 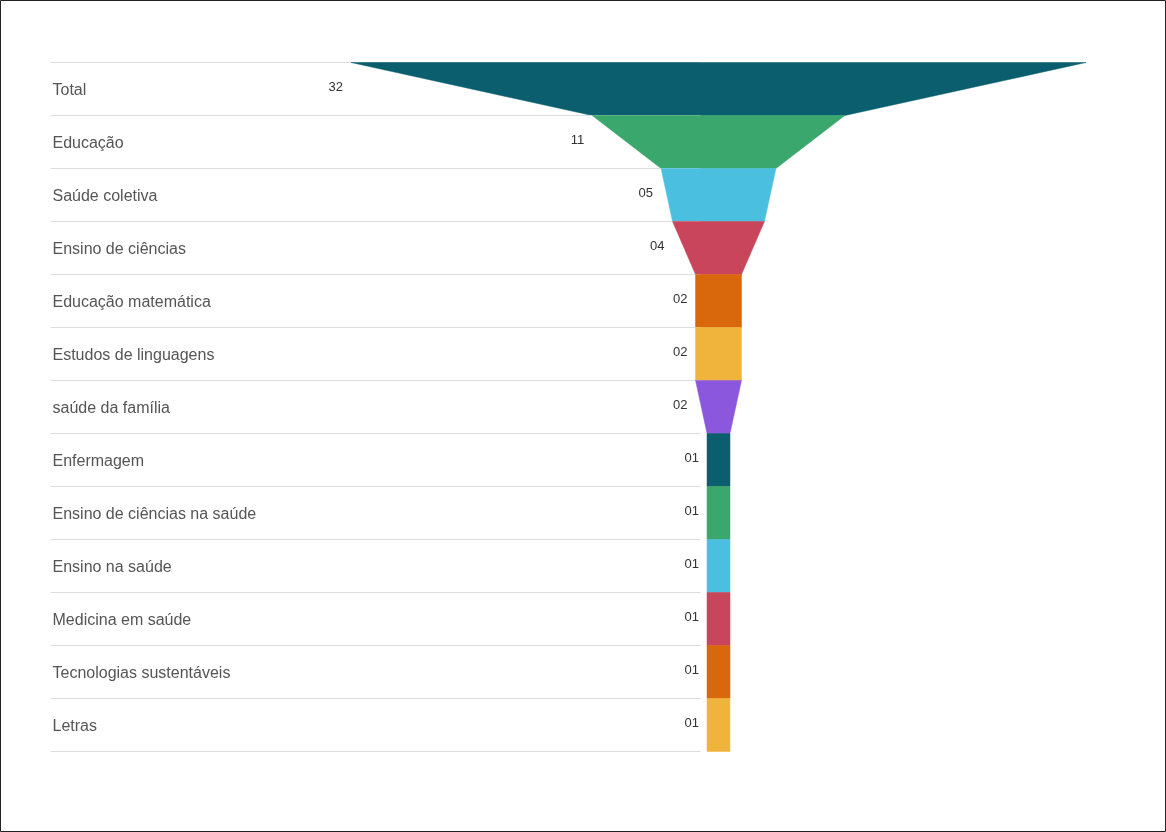 What do you see at coordinates (154, 513) in the screenshot?
I see `category-label: Ensino de ciências na saúde` at bounding box center [154, 513].